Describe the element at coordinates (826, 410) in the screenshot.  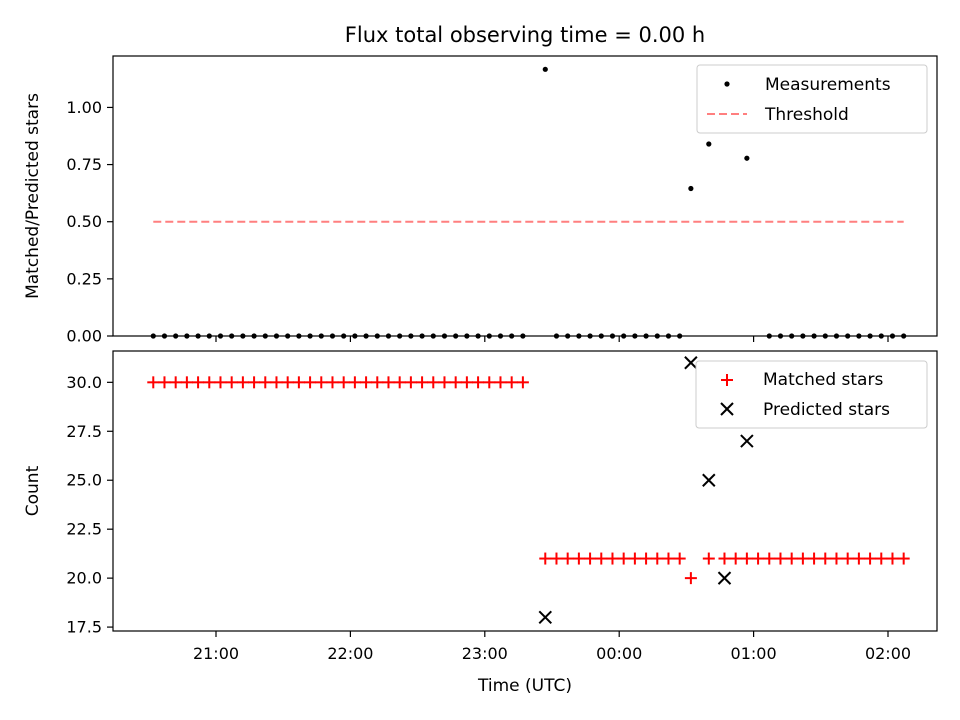
I see `legend-label-predicted-stars: Predicted stars` at that location.